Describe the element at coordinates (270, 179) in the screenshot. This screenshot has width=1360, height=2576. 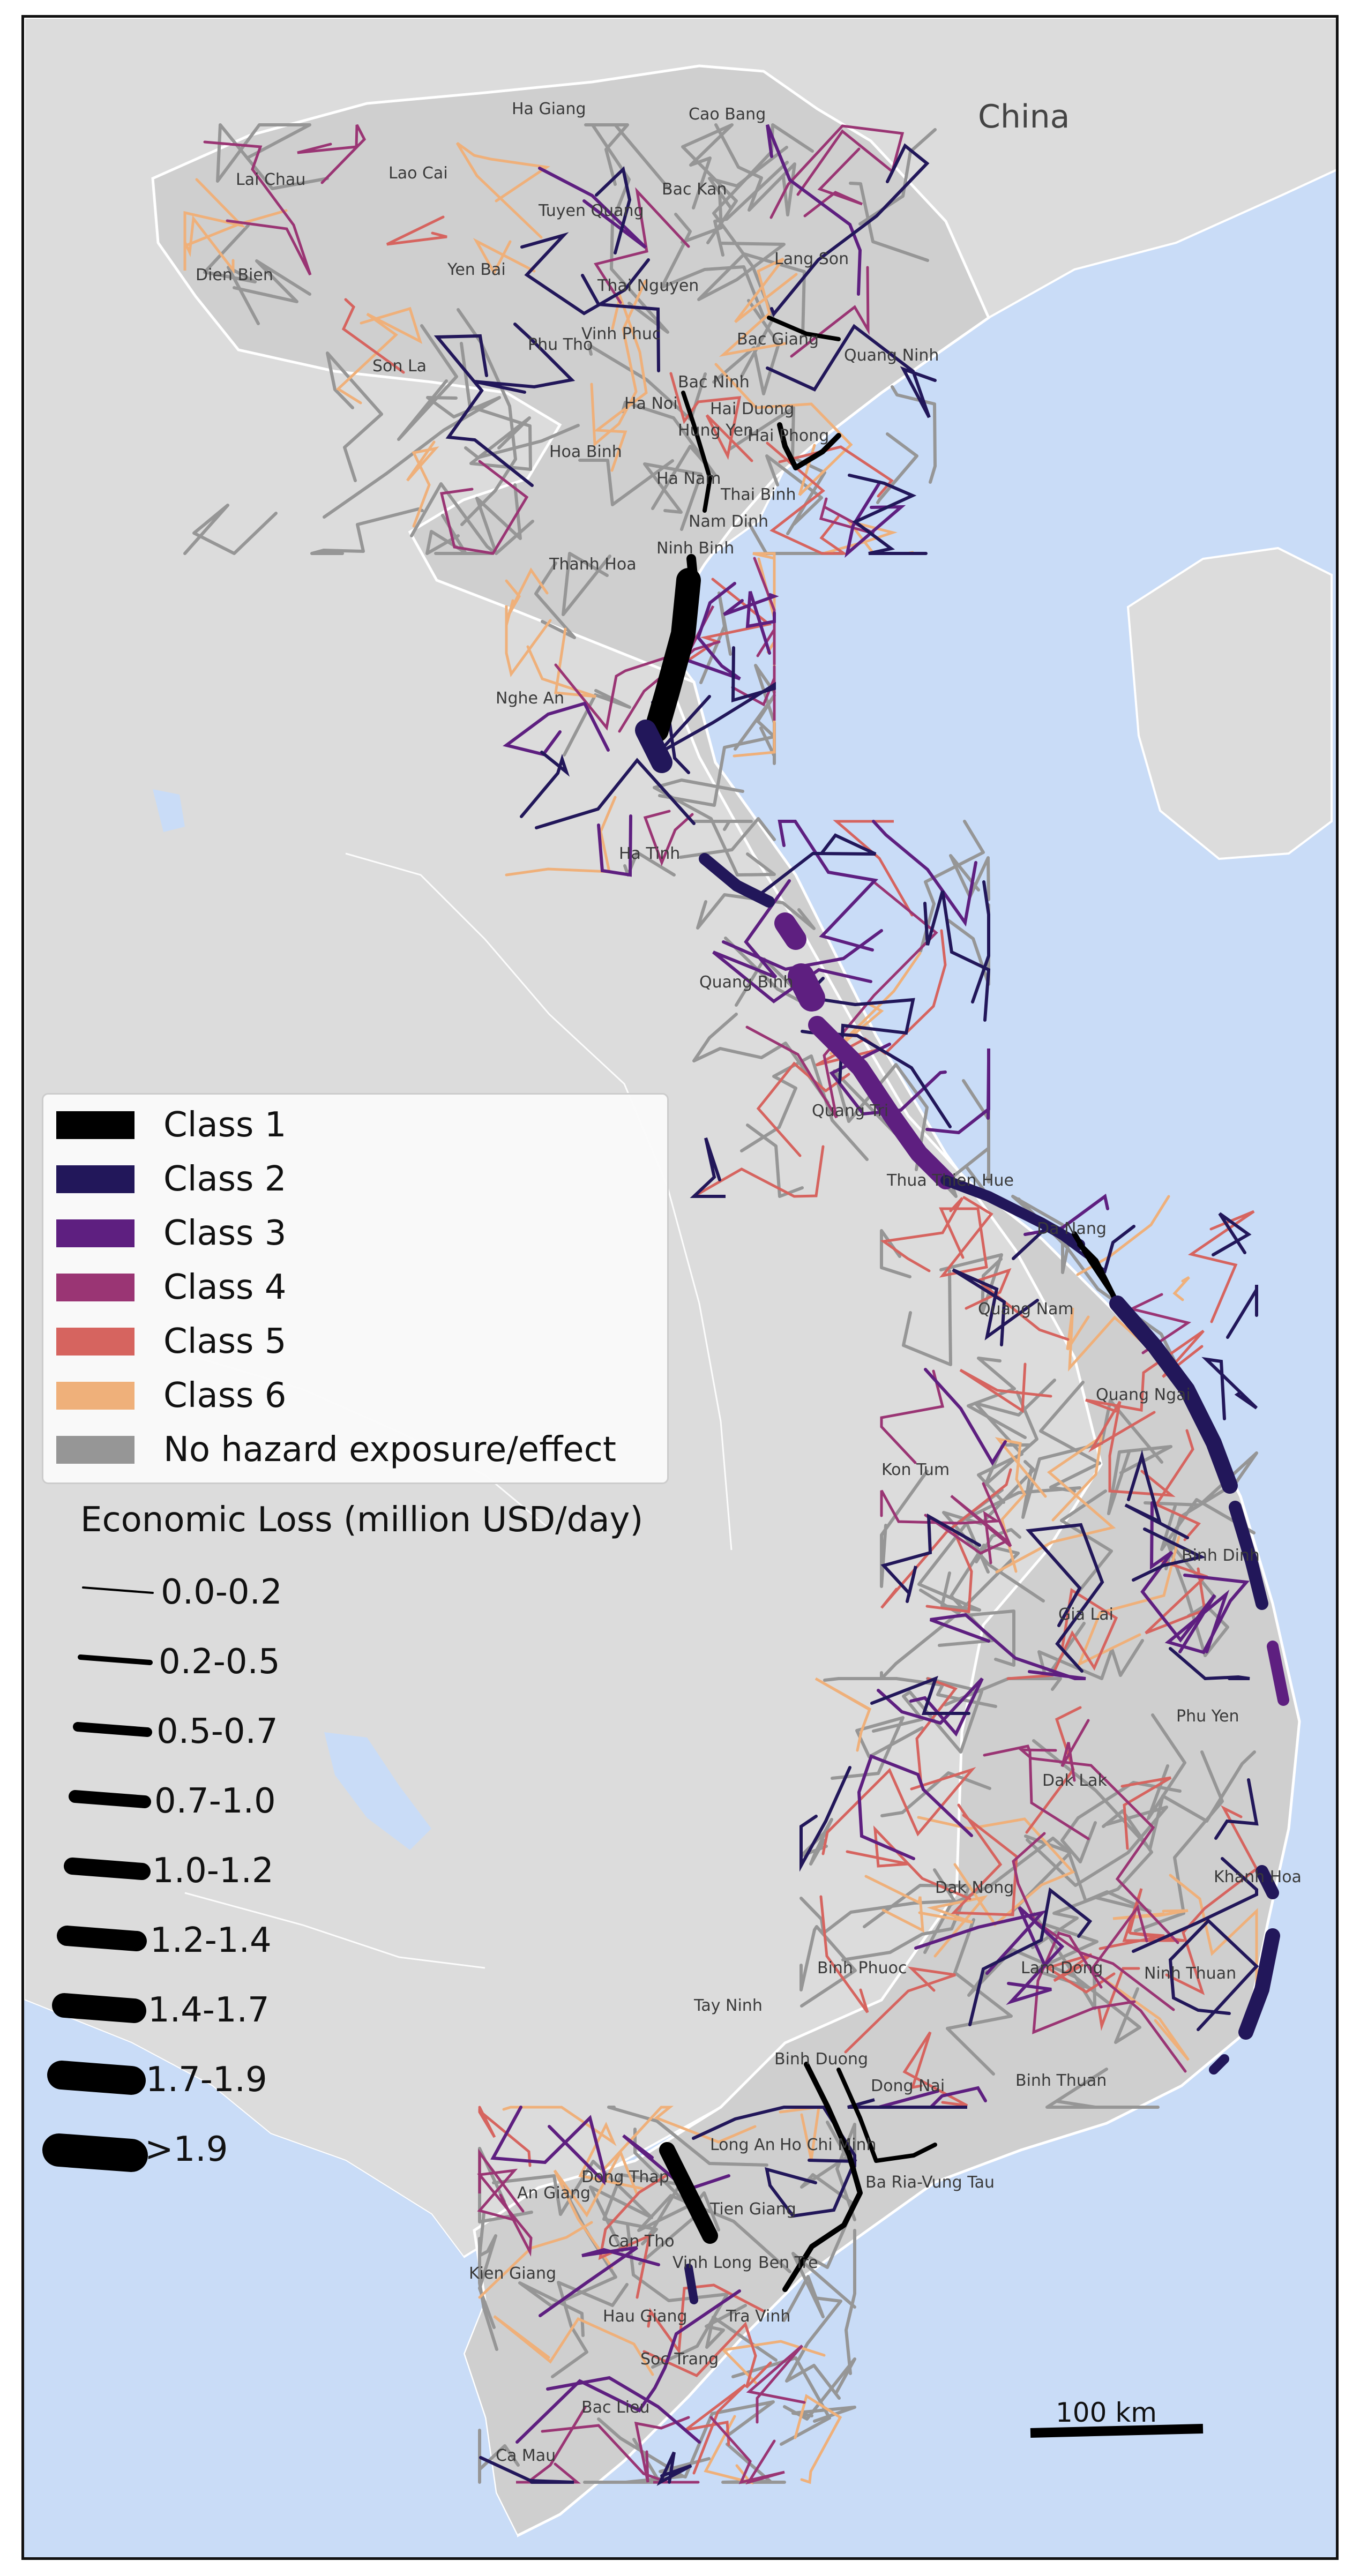
I see `province-label: Lai Chau` at that location.